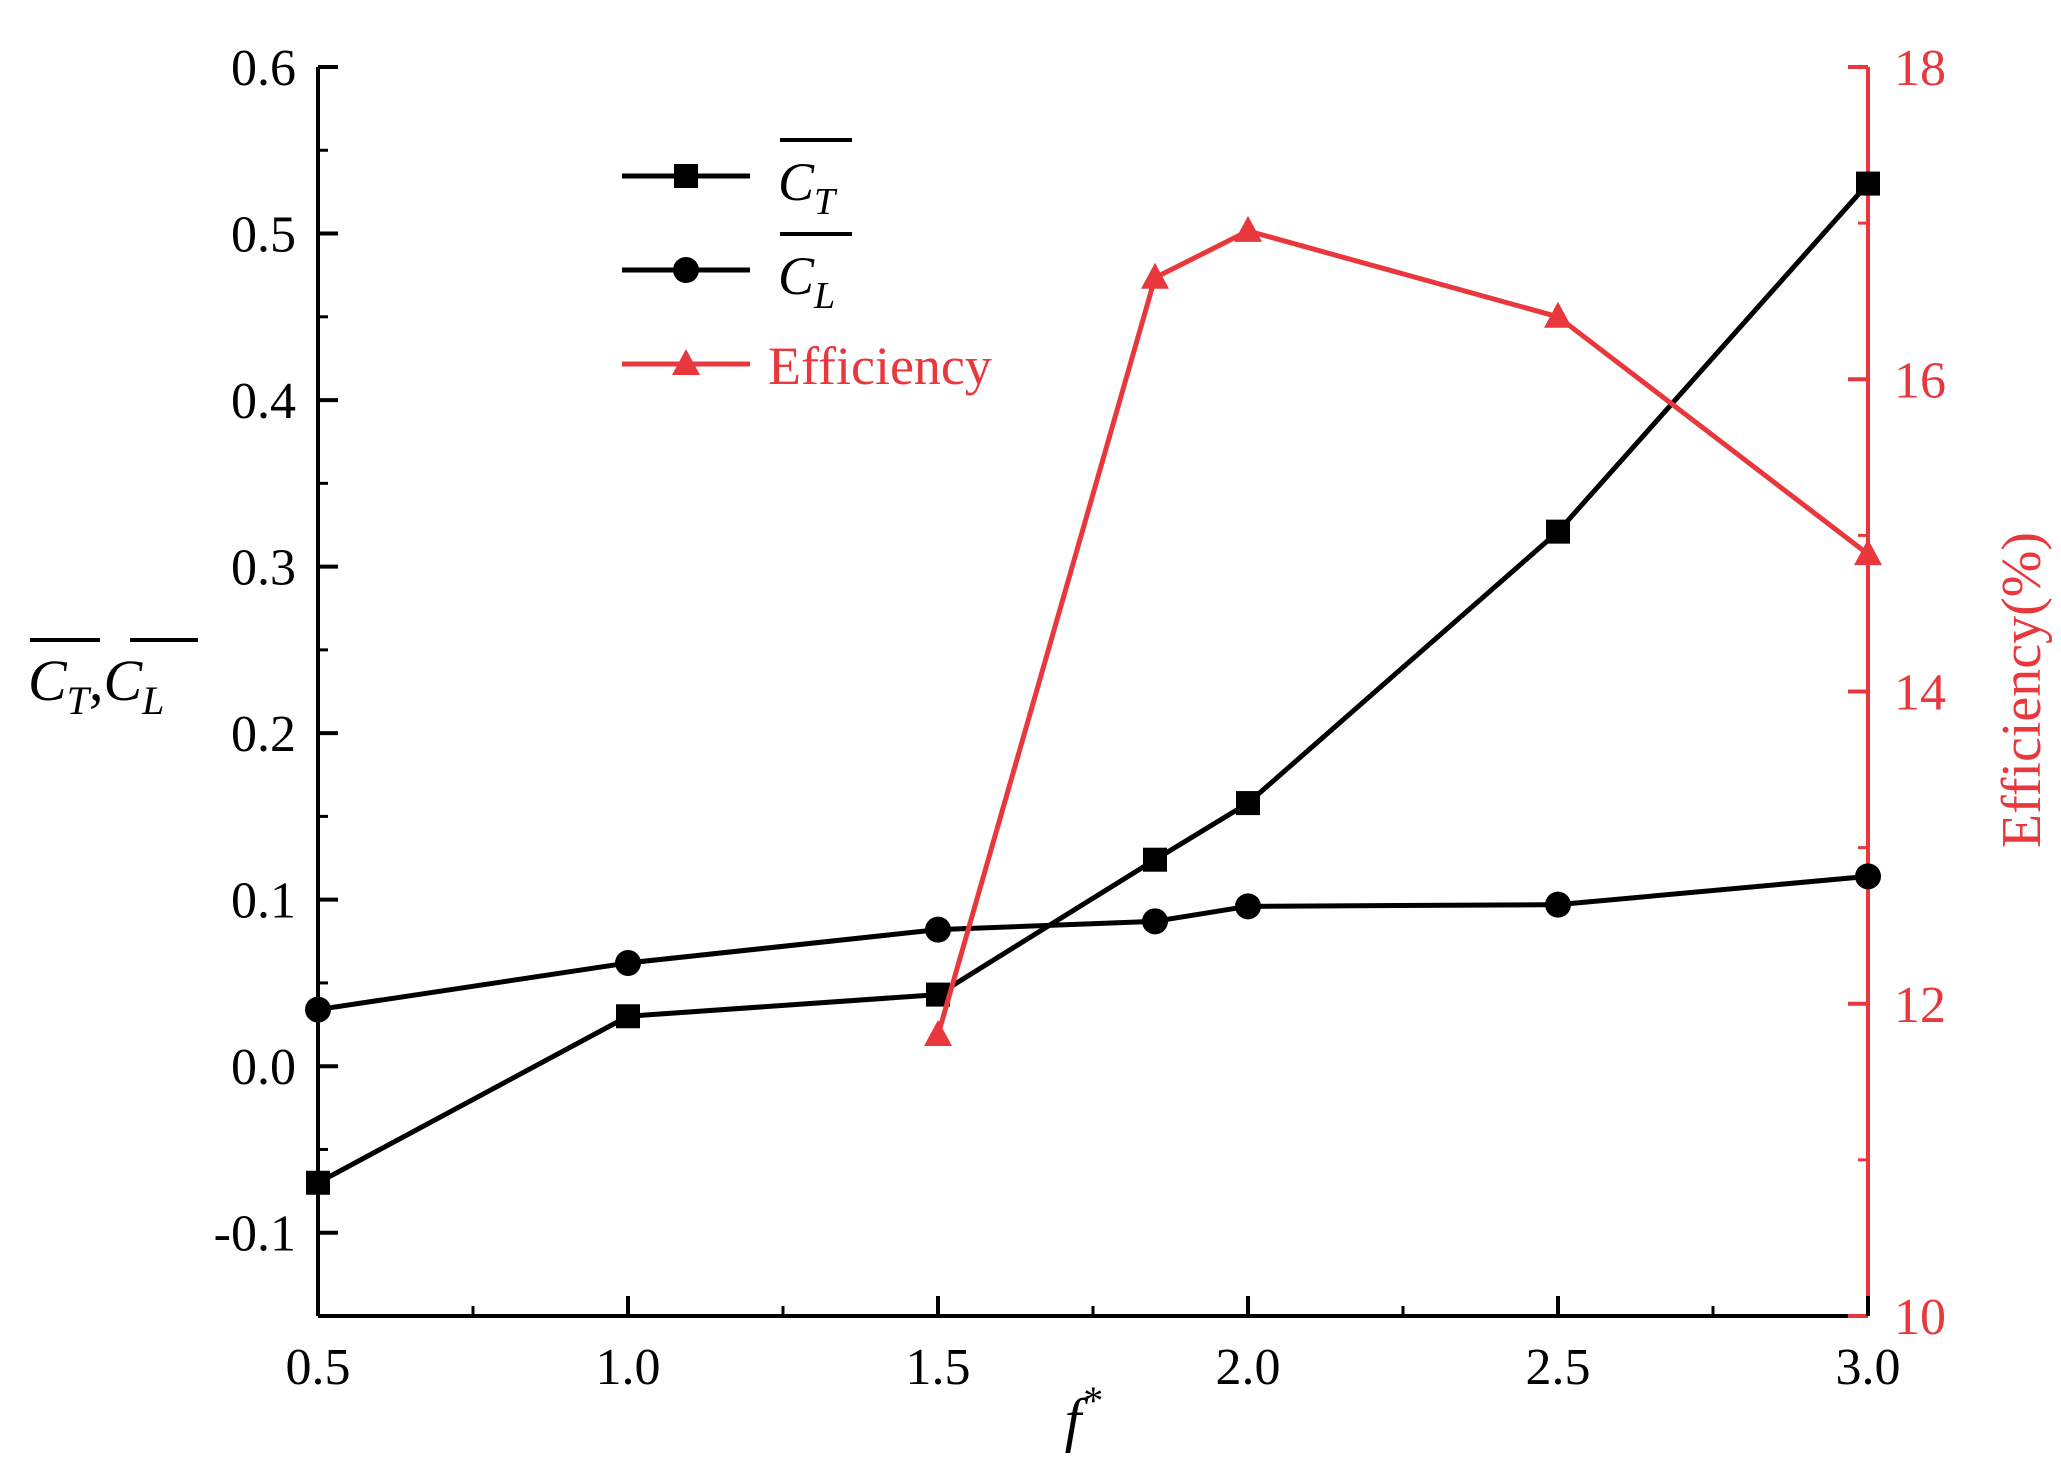 The image size is (2061, 1462). What do you see at coordinates (263, 68) in the screenshot?
I see `y-left-tick-label: 0.6` at bounding box center [263, 68].